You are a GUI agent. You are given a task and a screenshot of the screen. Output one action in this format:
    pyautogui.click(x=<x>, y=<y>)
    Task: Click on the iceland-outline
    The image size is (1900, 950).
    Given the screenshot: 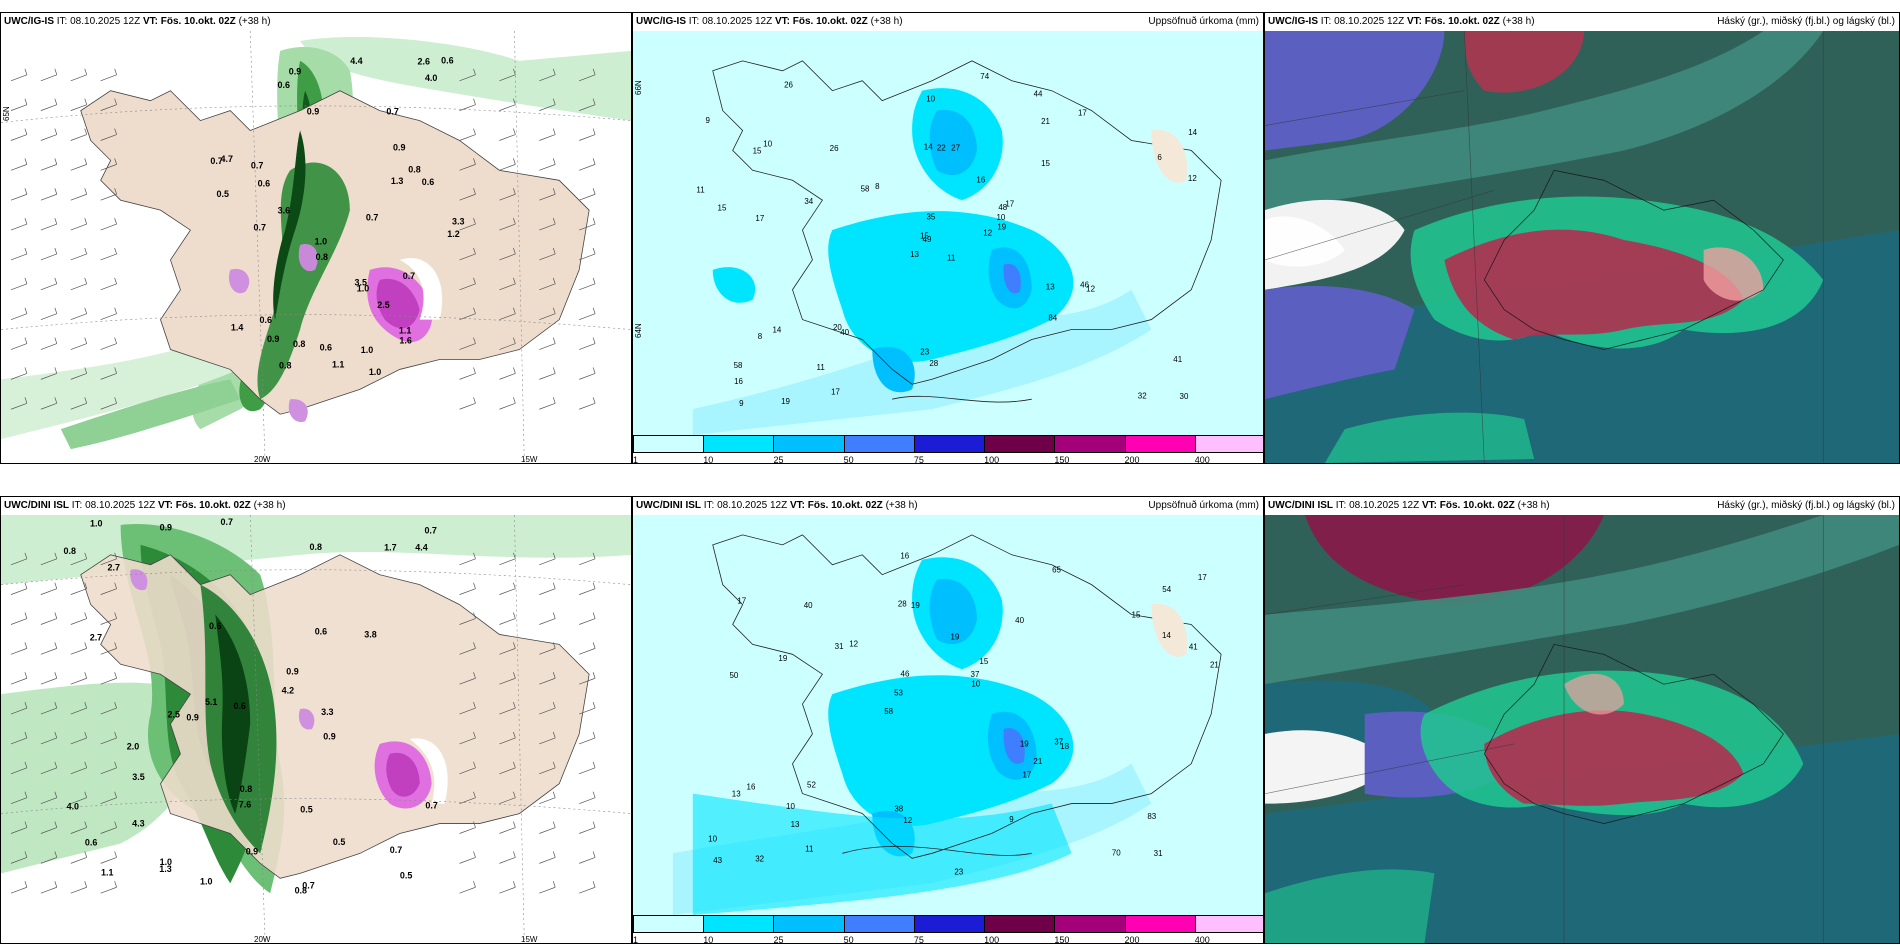 What is the action you would take?
    pyautogui.click(x=967, y=696)
    